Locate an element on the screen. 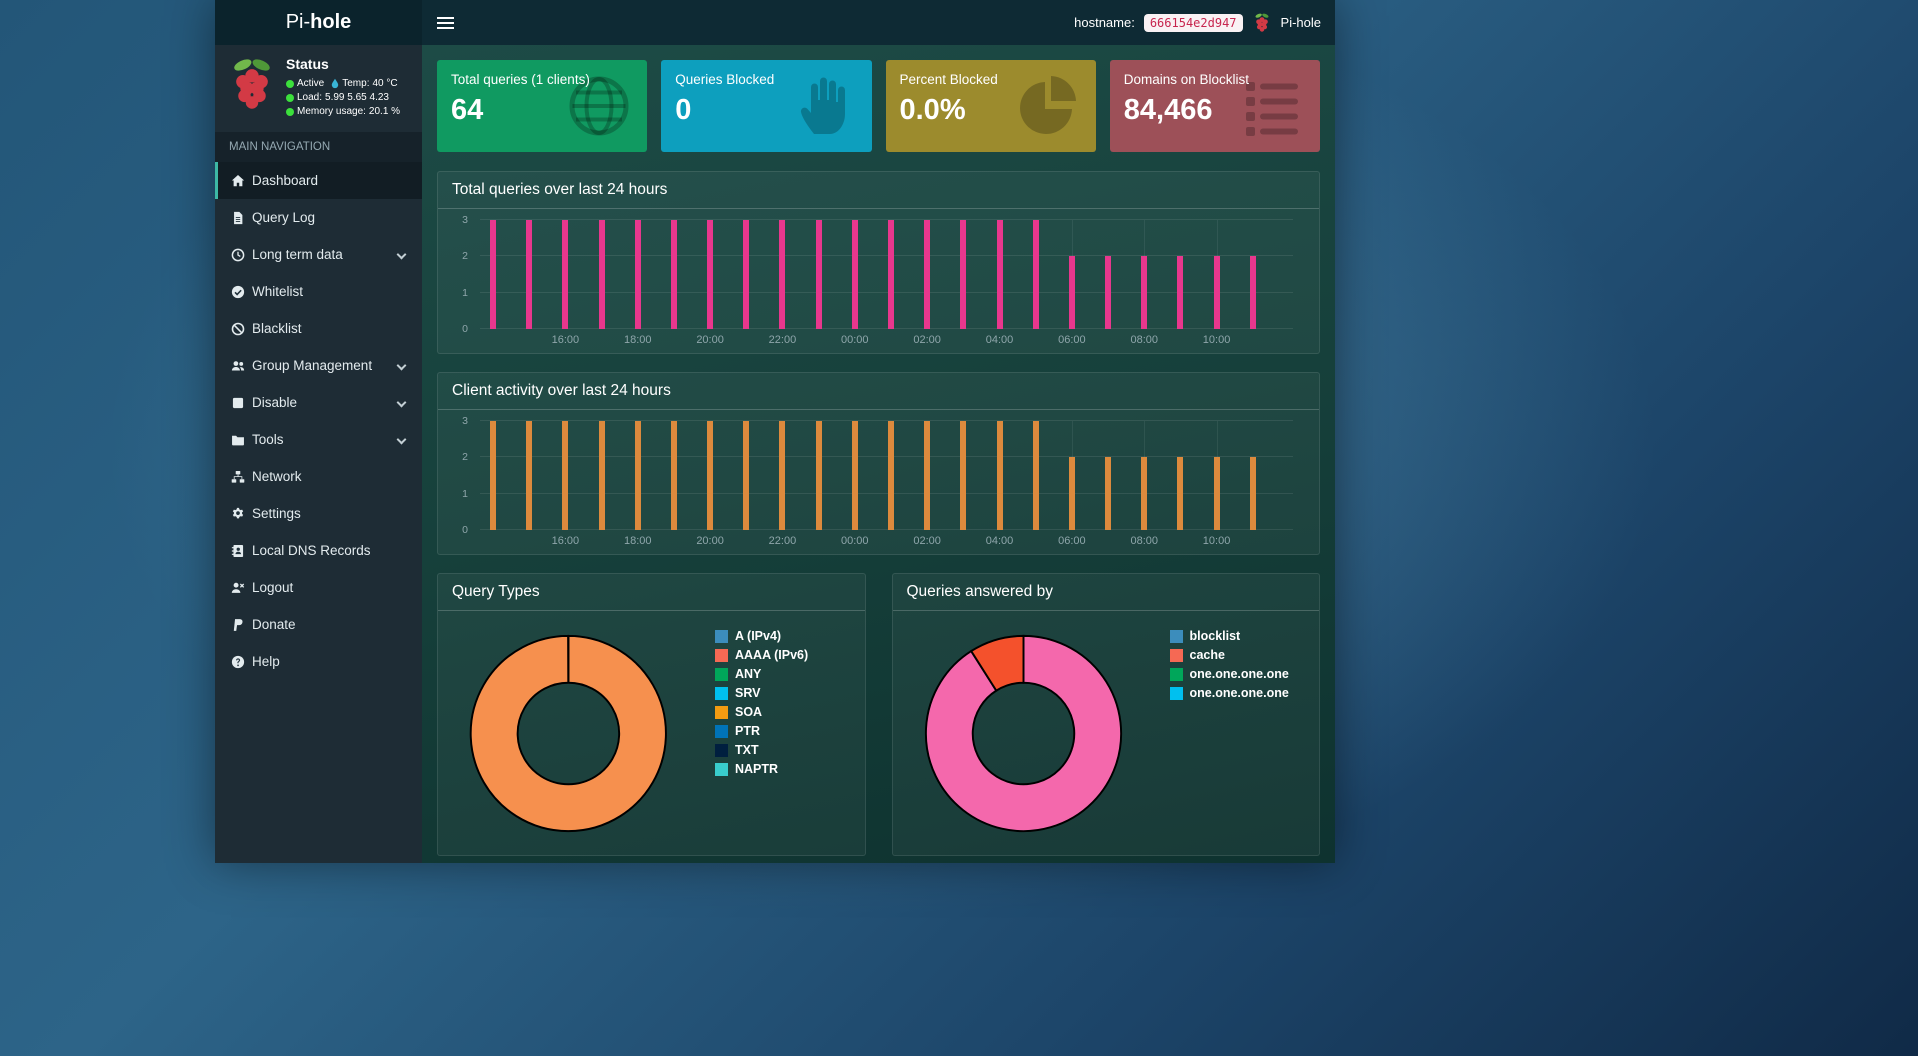 The width and height of the screenshot is (1918, 1056). brand-logo: Pi-hole is located at coordinates (318, 22).